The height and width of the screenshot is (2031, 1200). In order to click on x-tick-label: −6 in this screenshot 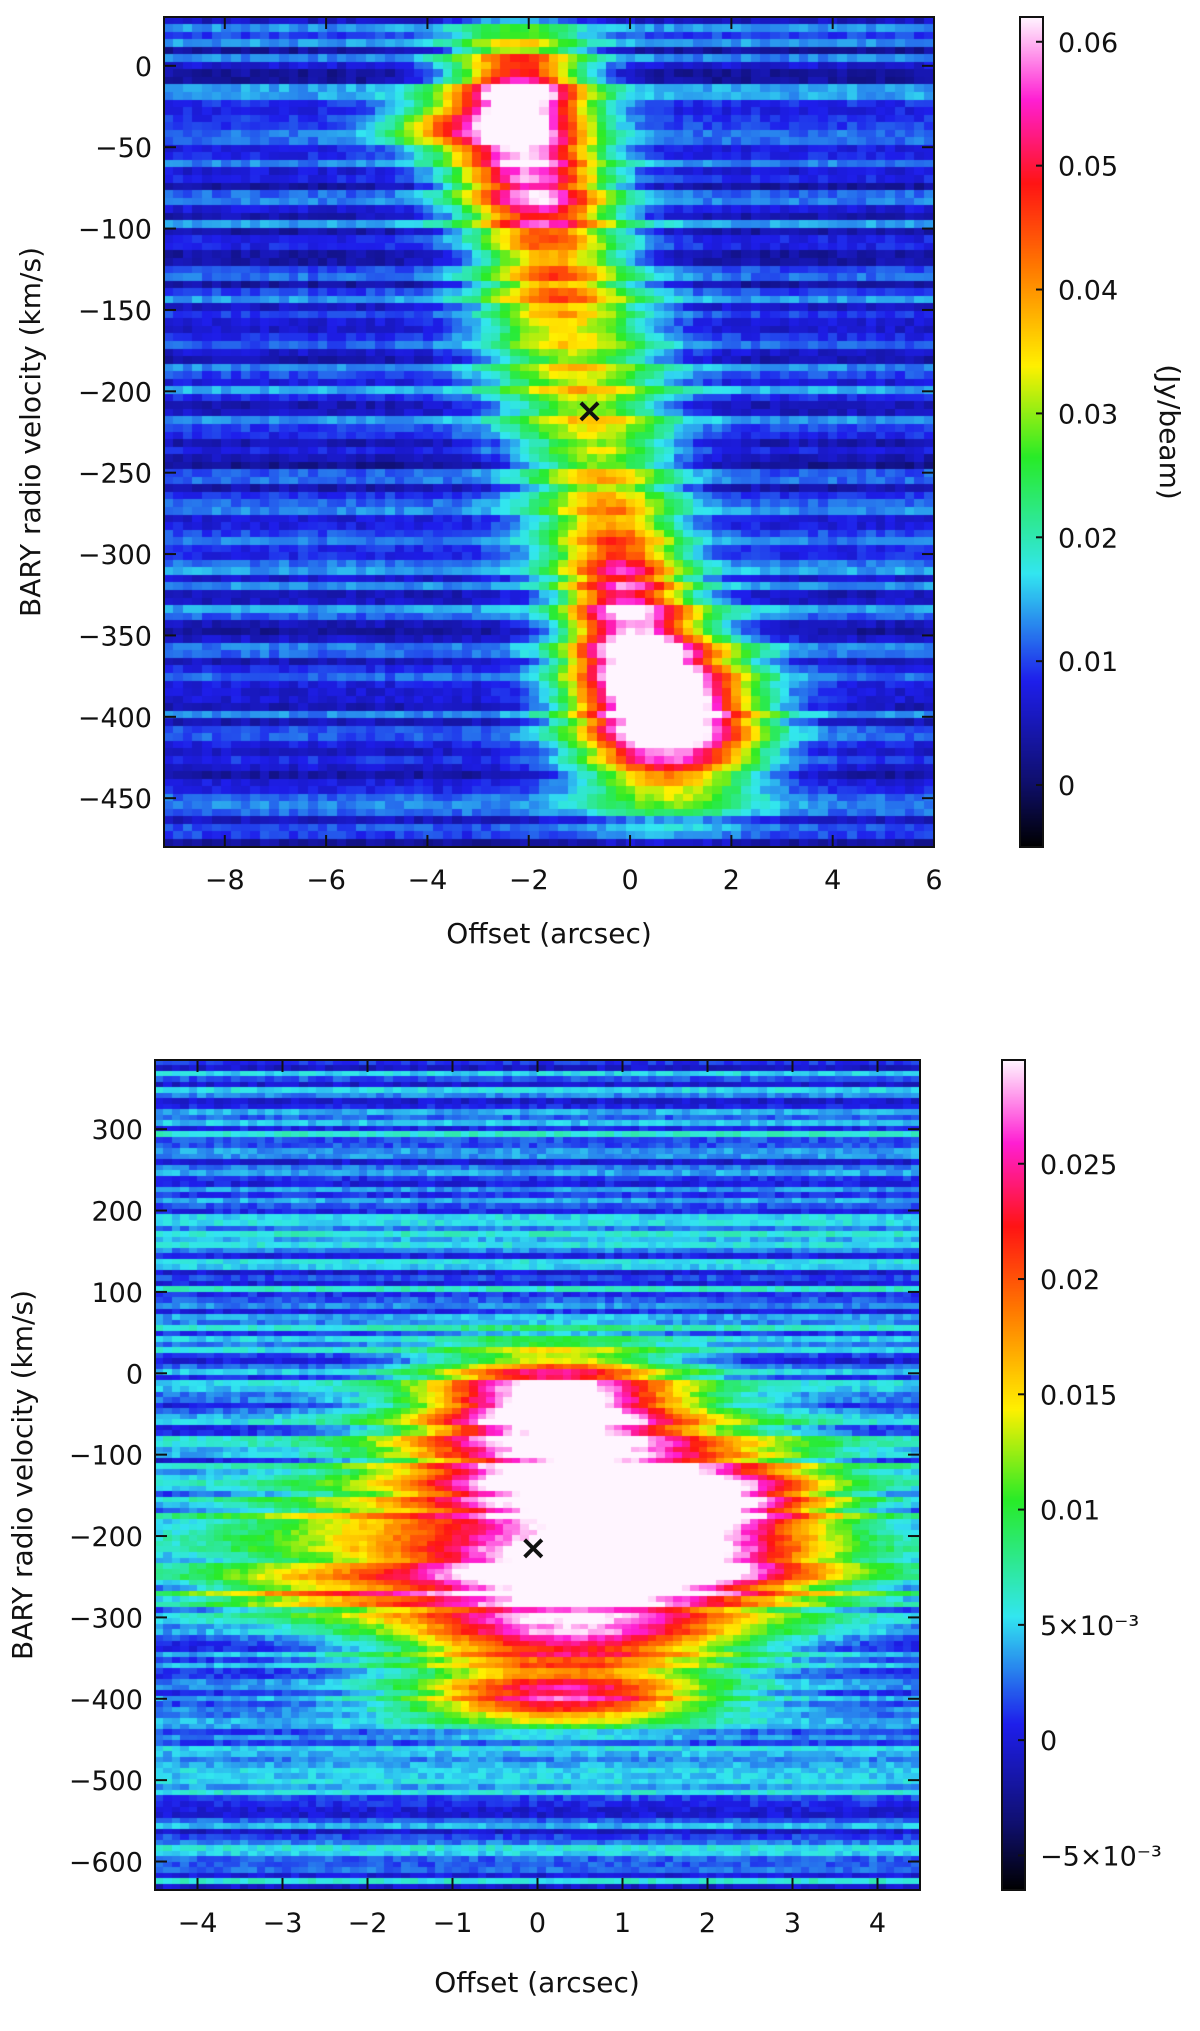, I will do `click(326, 880)`.